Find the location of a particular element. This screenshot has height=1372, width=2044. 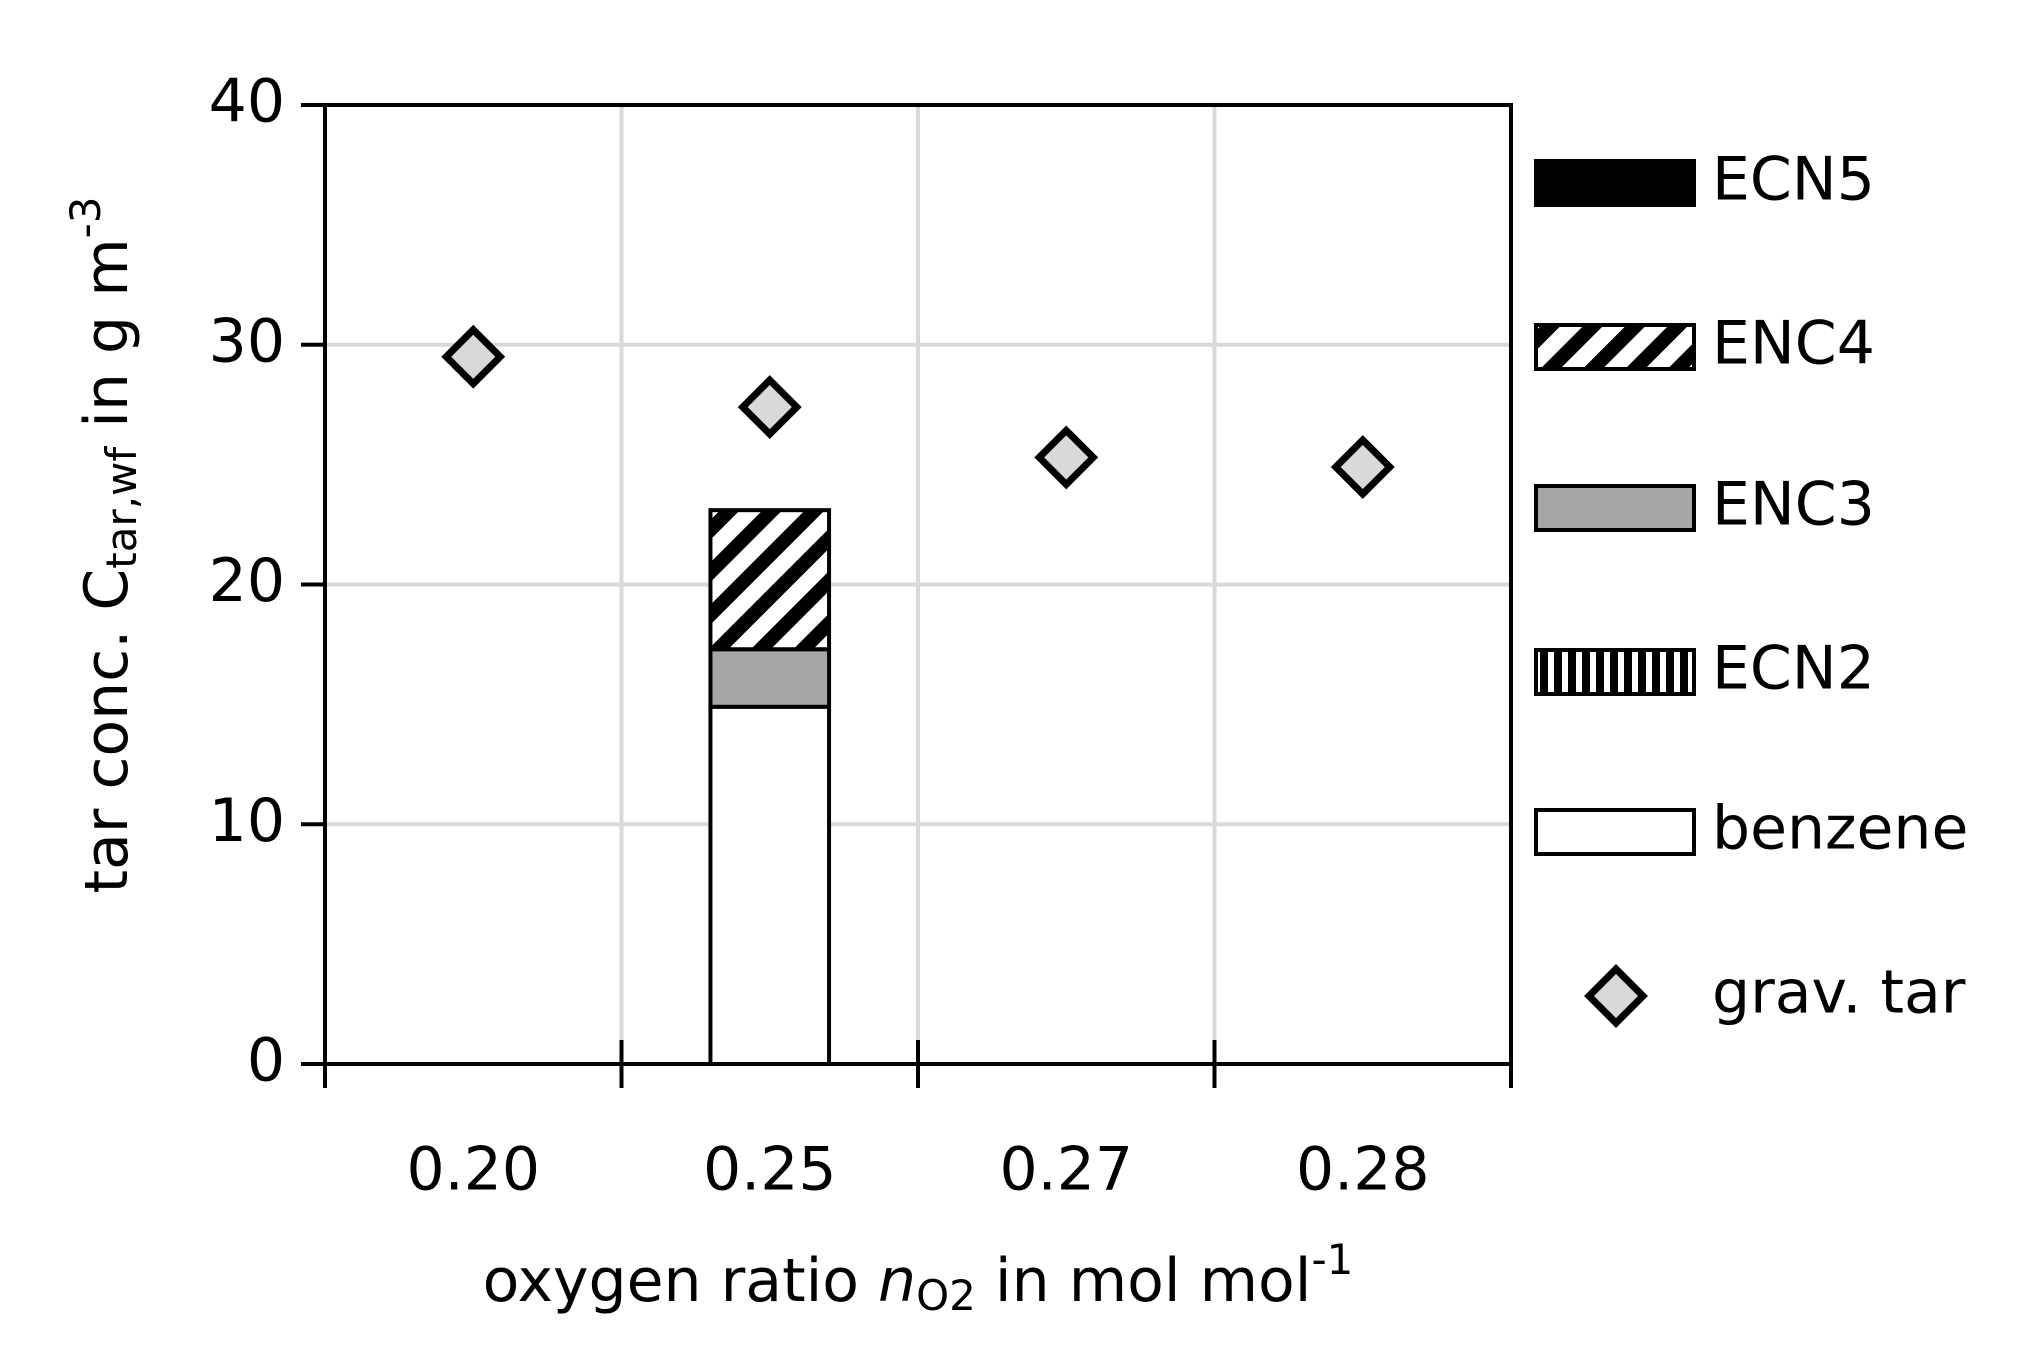

y-label-part: in g m is located at coordinates (107, 342).